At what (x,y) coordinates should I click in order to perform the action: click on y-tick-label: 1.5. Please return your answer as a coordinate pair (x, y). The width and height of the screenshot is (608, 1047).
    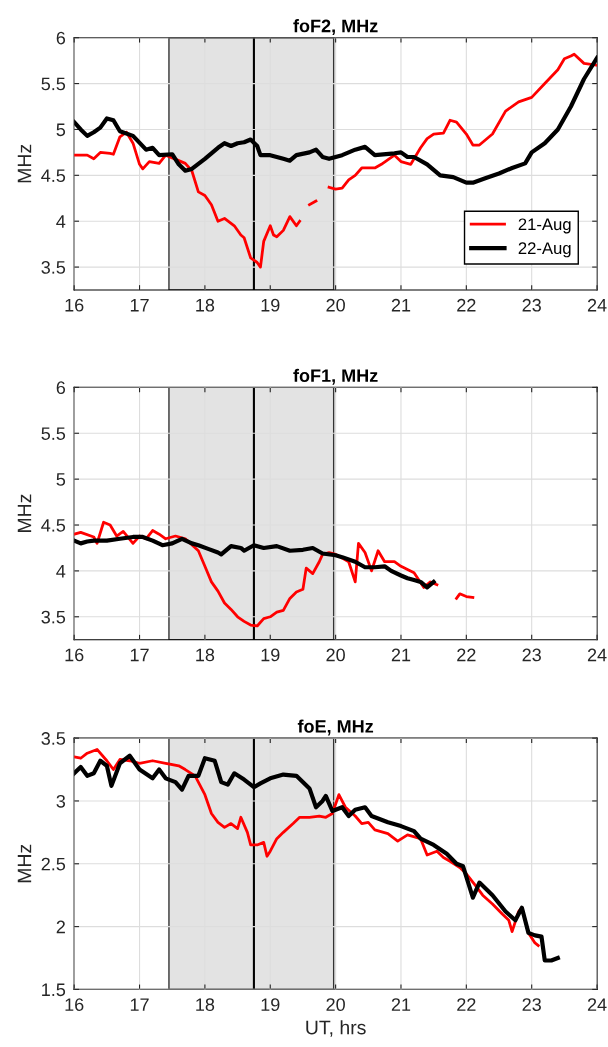
    Looking at the image, I should click on (54, 990).